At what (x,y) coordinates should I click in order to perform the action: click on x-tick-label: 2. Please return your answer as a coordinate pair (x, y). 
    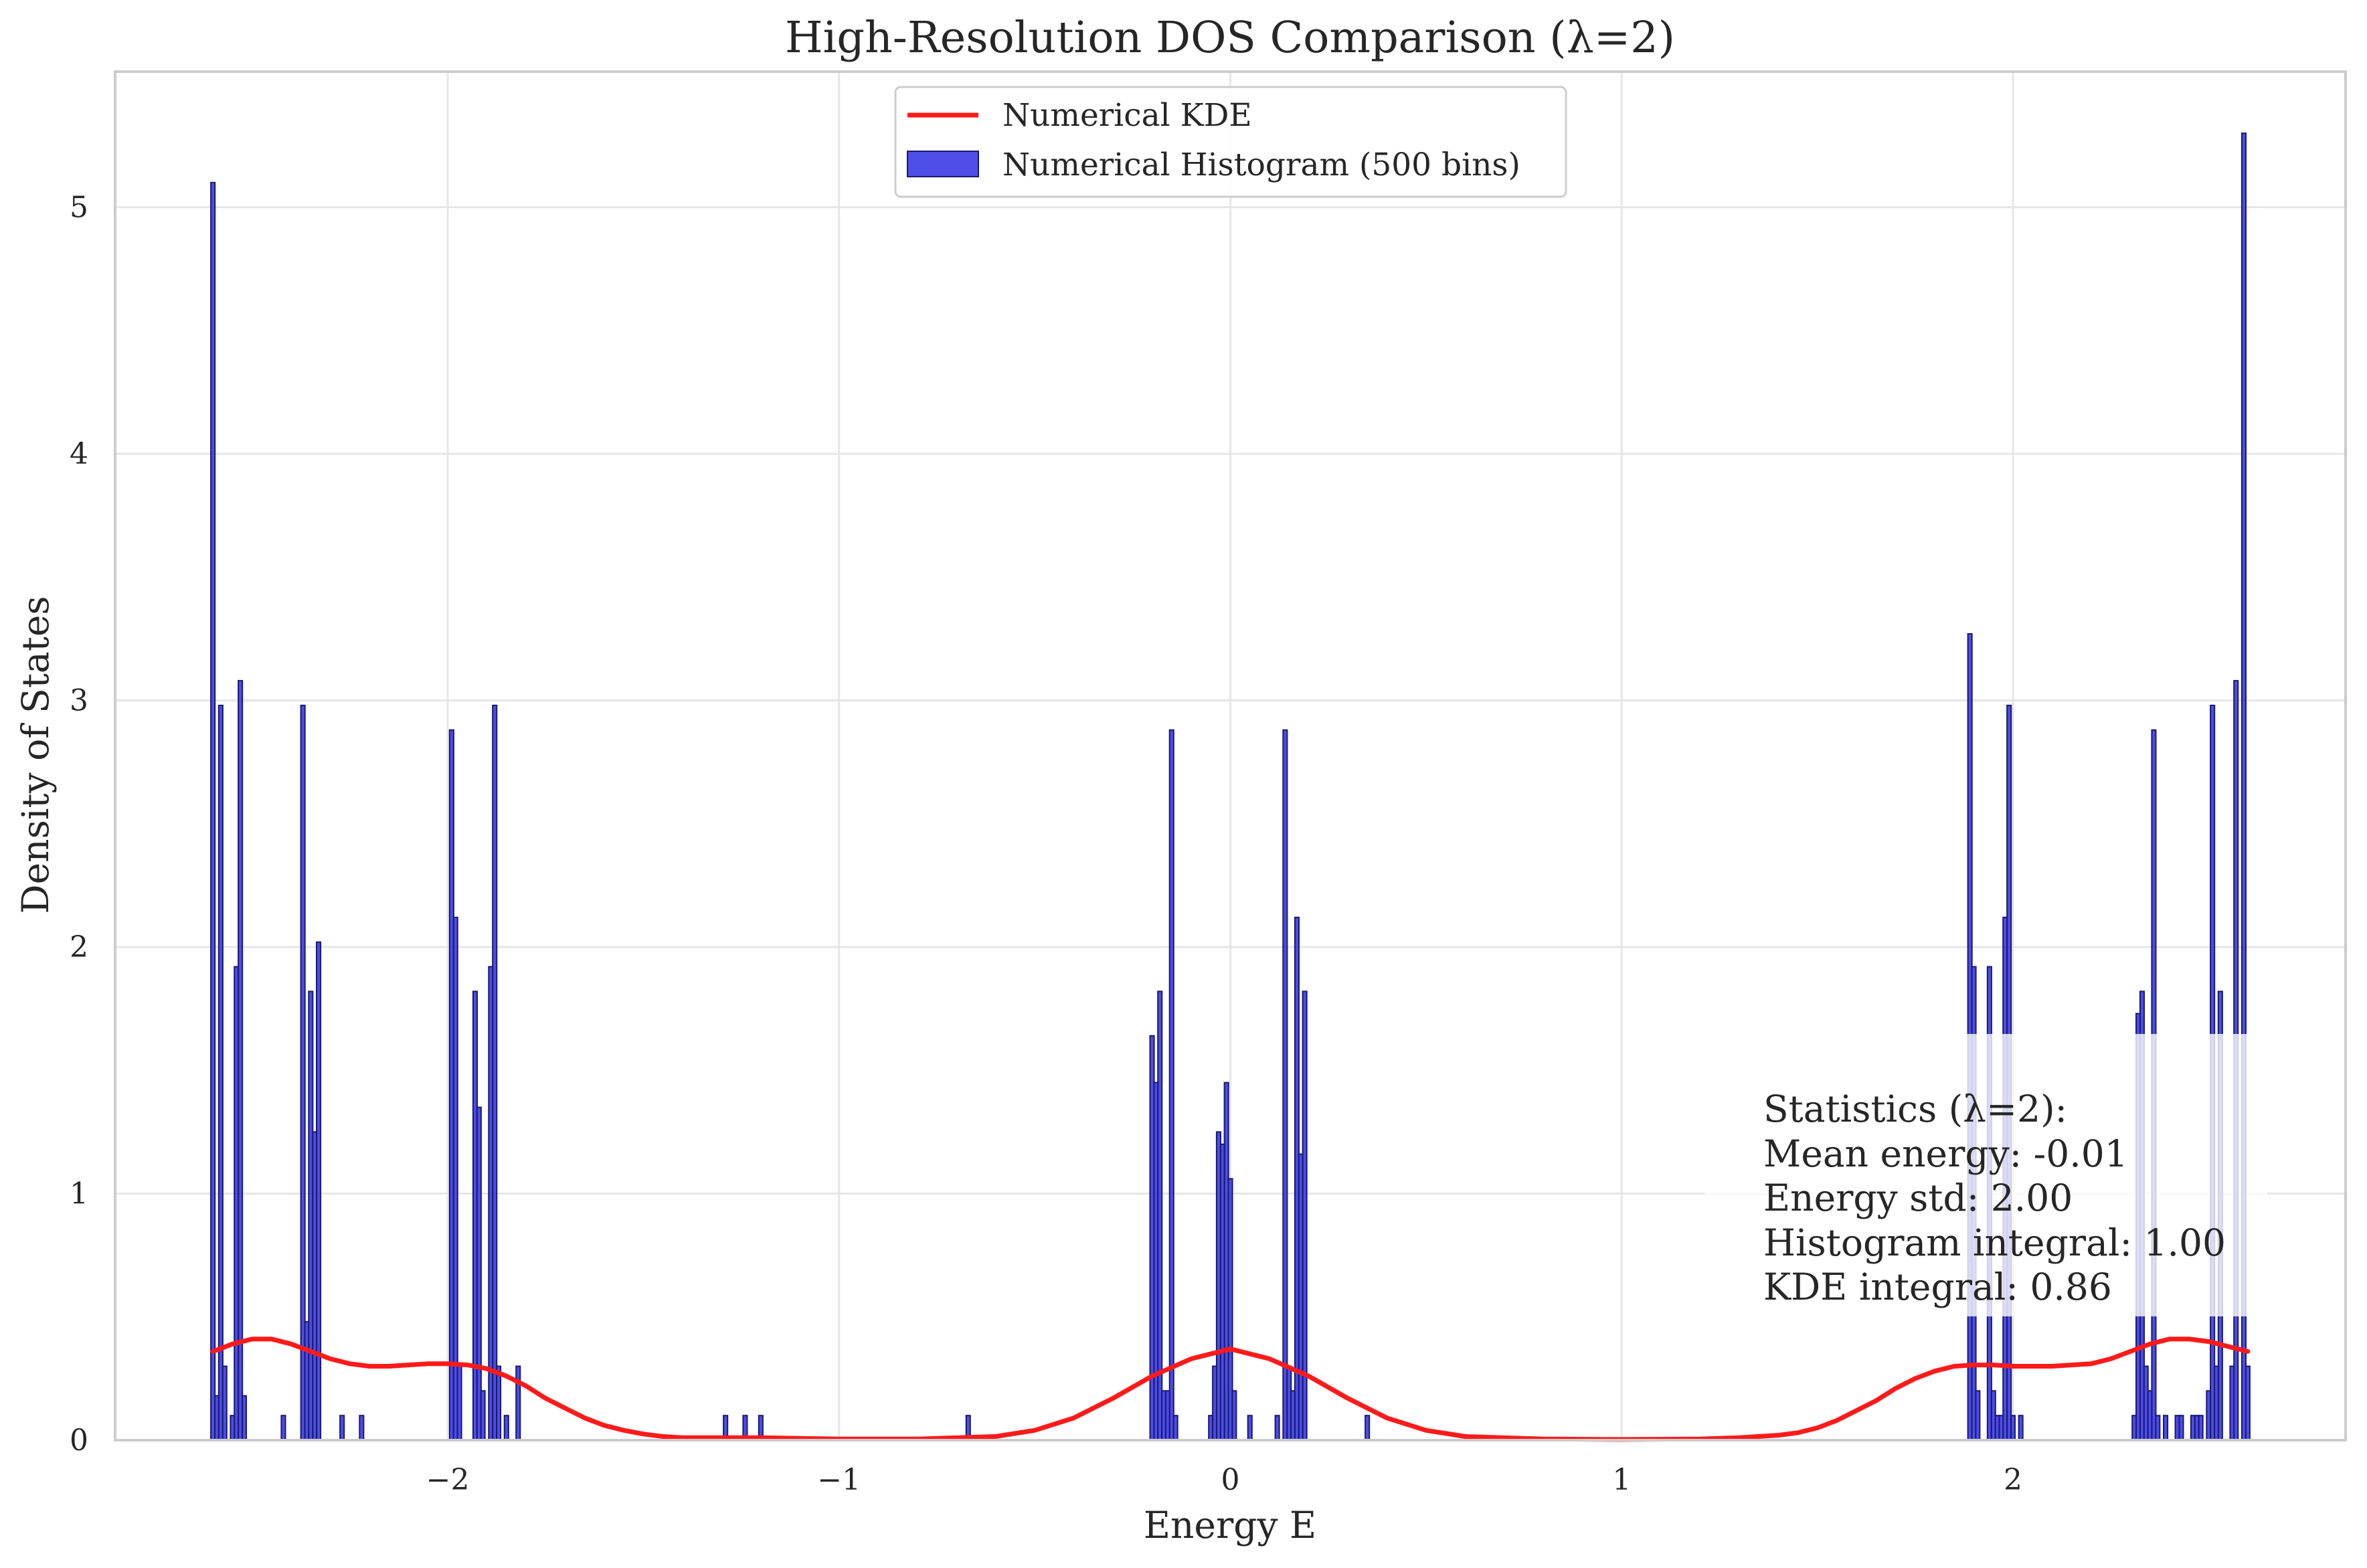
    Looking at the image, I should click on (2013, 1480).